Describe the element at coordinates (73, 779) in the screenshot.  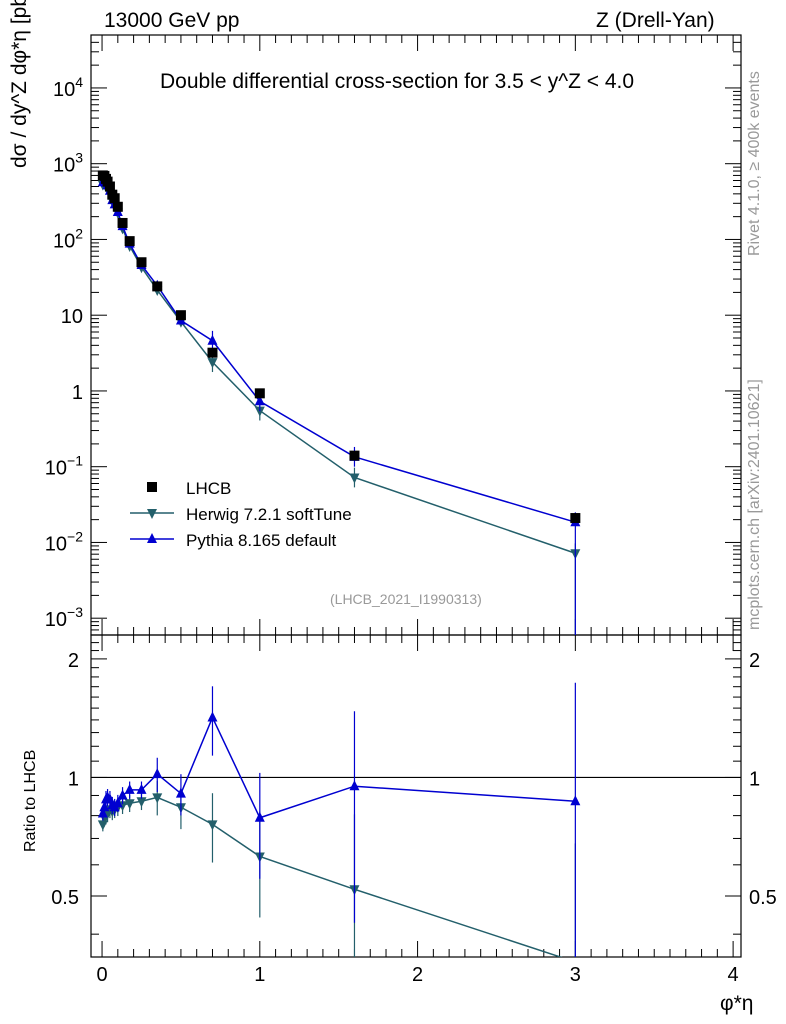
I see `ratio-tick-label: 1` at that location.